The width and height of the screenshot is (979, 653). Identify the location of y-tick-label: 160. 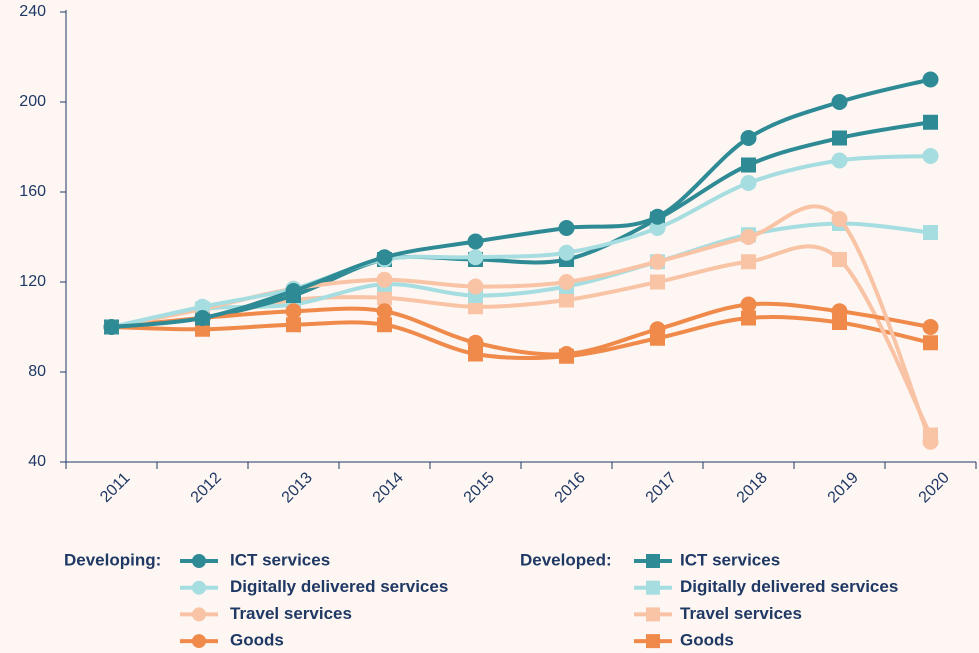
(32, 191).